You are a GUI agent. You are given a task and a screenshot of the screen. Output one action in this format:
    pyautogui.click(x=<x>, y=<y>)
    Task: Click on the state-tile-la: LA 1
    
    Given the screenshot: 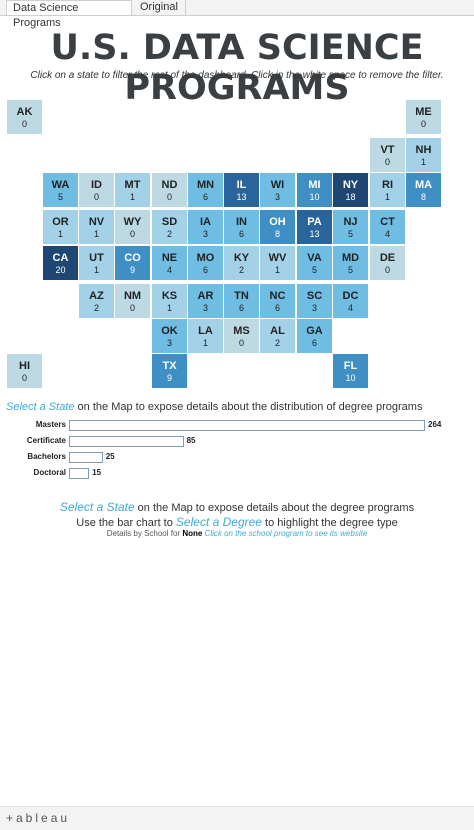 What is the action you would take?
    pyautogui.click(x=205, y=336)
    